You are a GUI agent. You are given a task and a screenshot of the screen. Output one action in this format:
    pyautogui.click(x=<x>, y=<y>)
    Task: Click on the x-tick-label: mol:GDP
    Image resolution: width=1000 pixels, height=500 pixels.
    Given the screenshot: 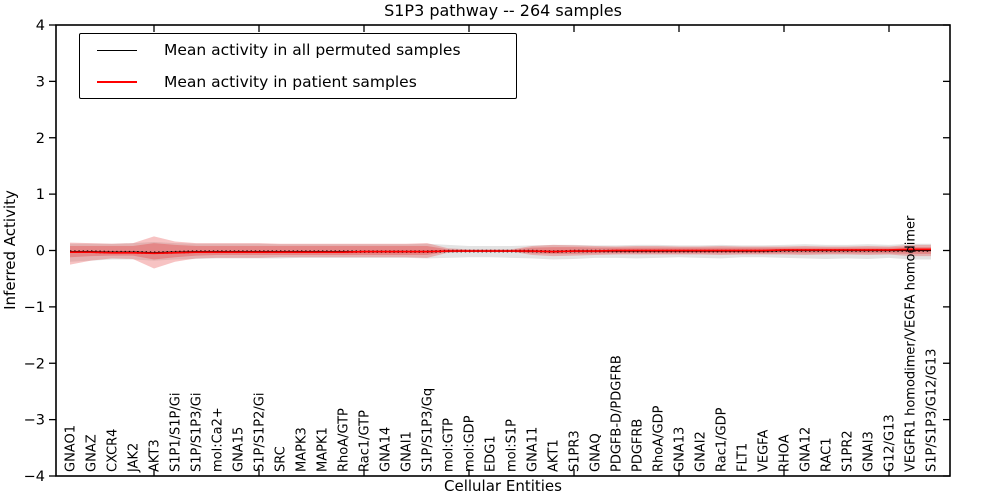 What is the action you would take?
    pyautogui.click(x=470, y=443)
    